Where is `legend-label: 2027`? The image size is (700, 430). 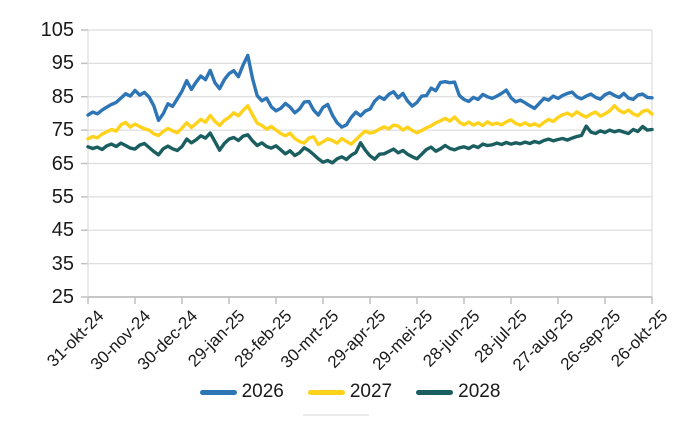
legend-label: 2027 is located at coordinates (371, 391).